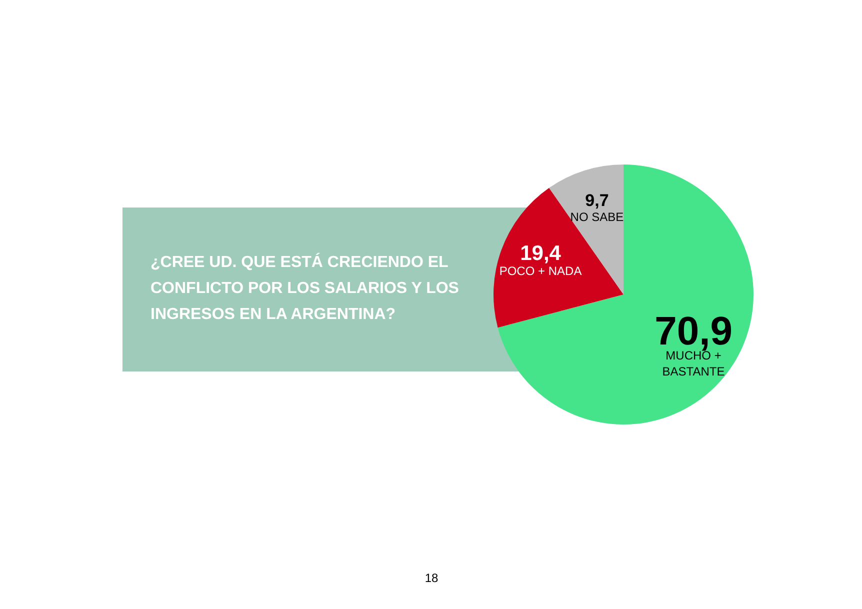 This screenshot has width=862, height=609. I want to click on data-label: 9,7, so click(597, 200).